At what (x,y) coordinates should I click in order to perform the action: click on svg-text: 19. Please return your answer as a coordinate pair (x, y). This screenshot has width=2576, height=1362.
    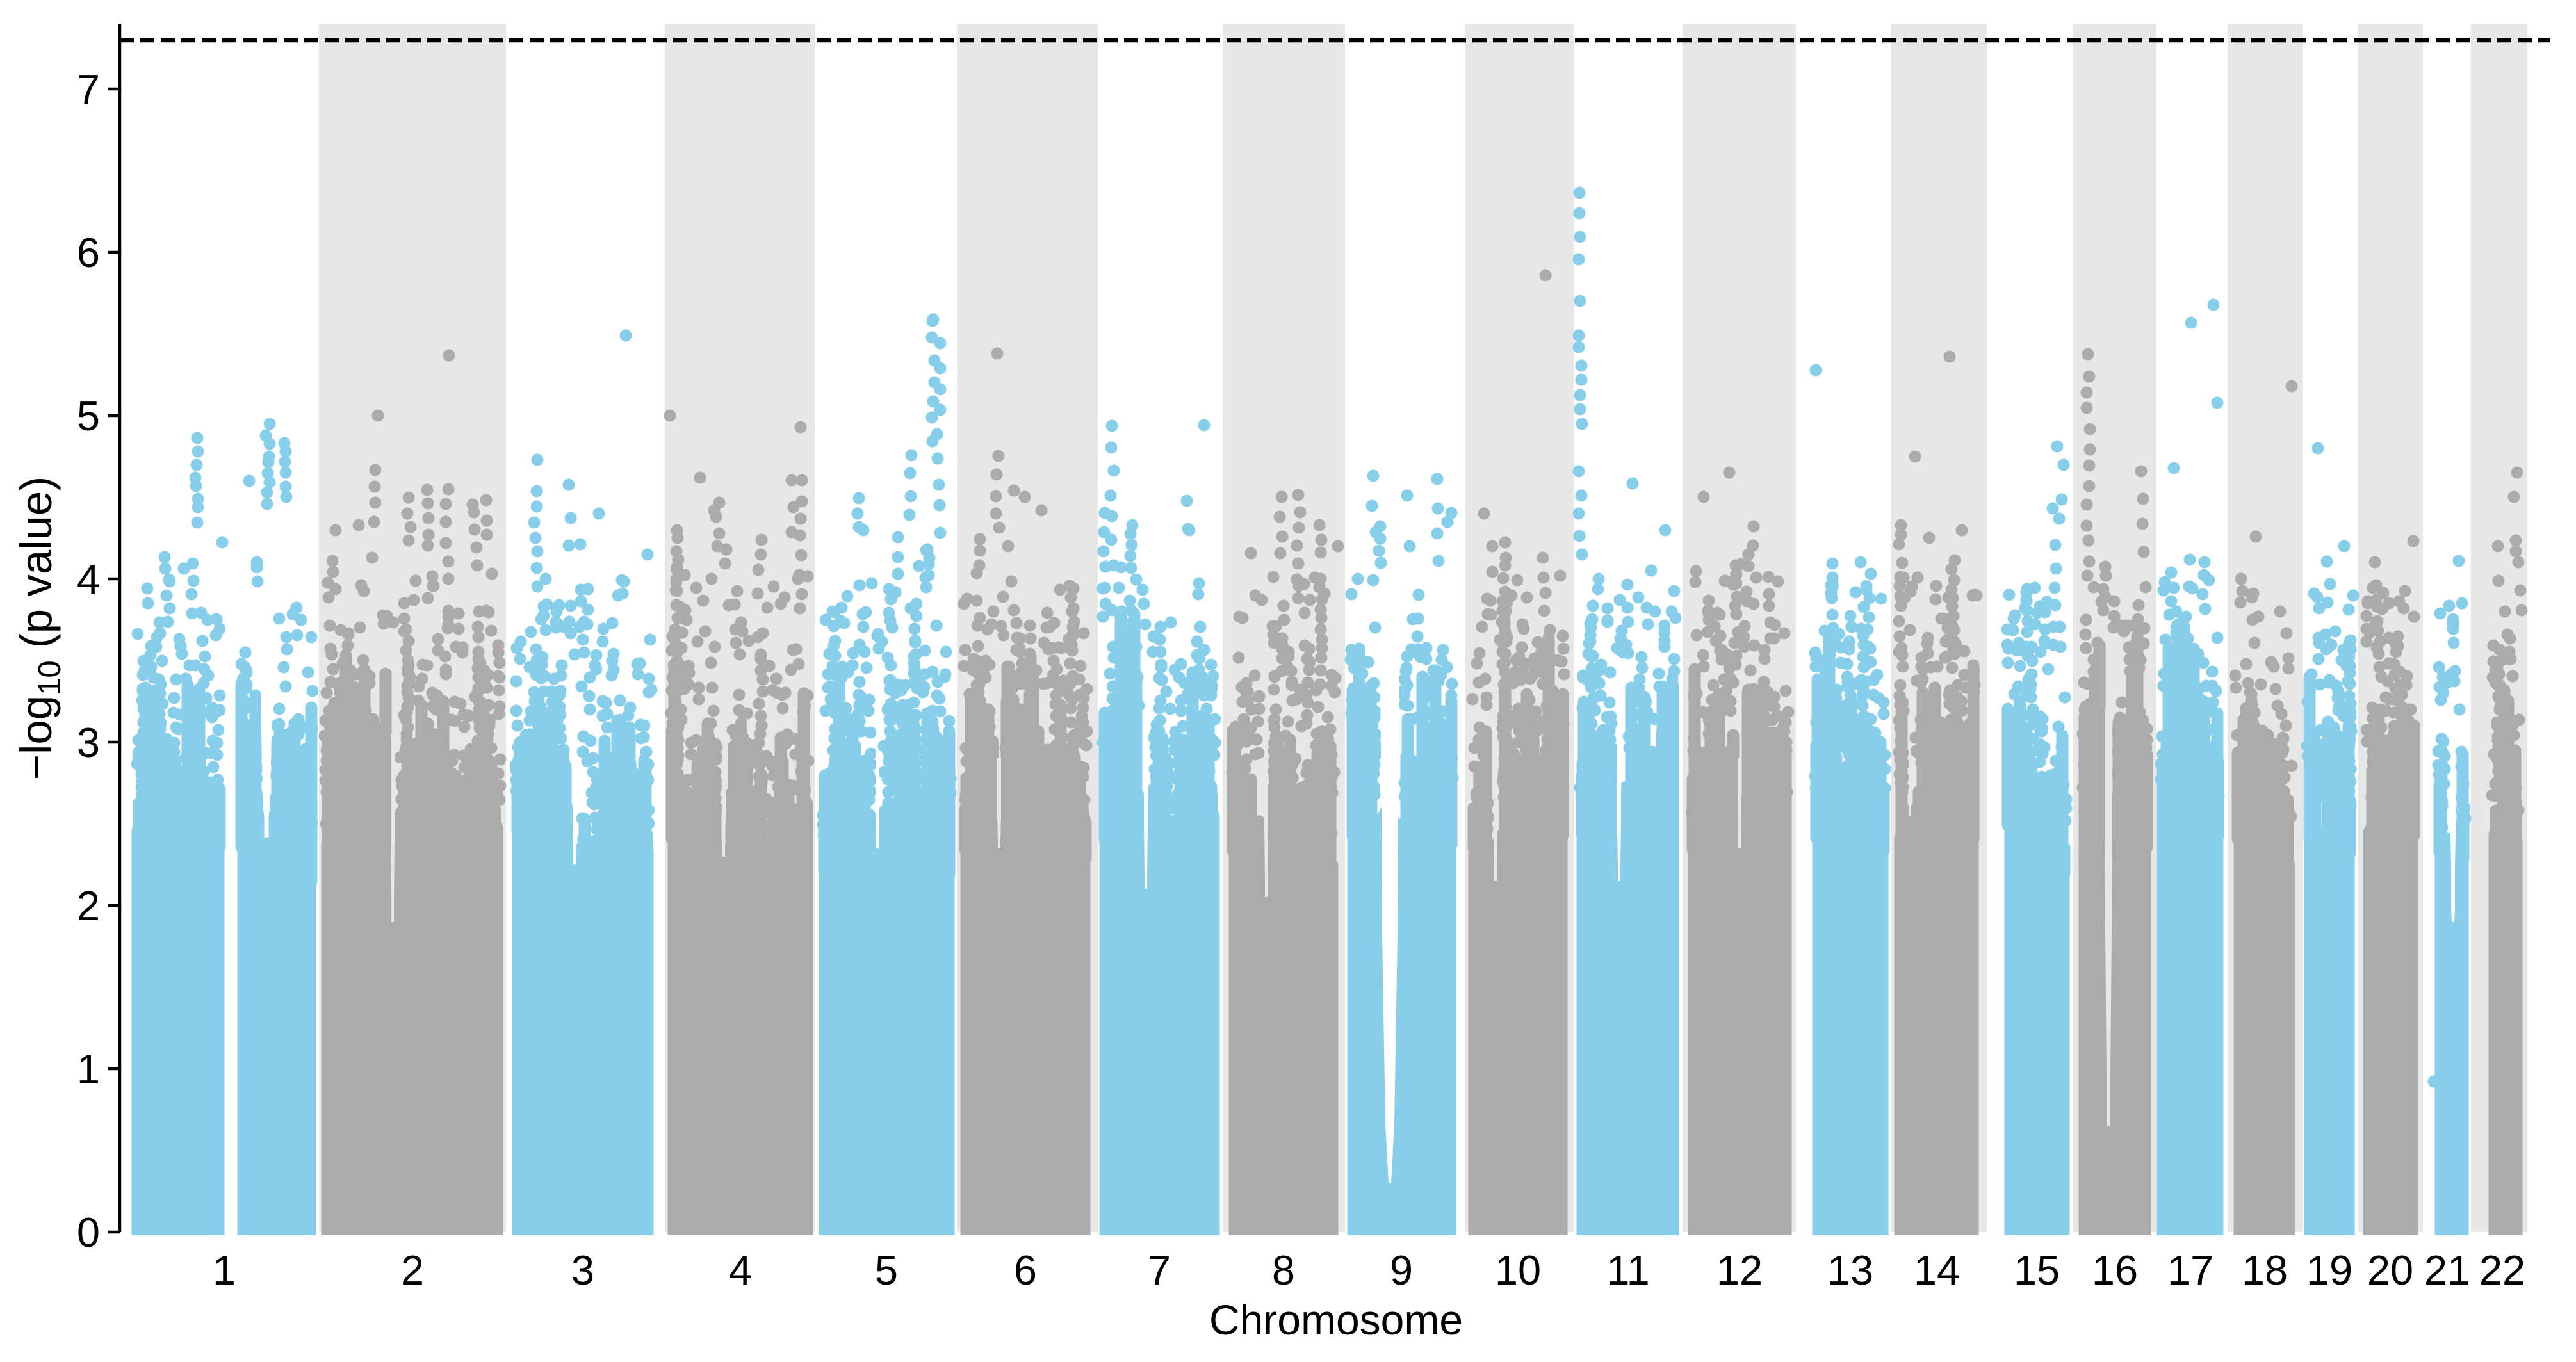
    Looking at the image, I should click on (2329, 1270).